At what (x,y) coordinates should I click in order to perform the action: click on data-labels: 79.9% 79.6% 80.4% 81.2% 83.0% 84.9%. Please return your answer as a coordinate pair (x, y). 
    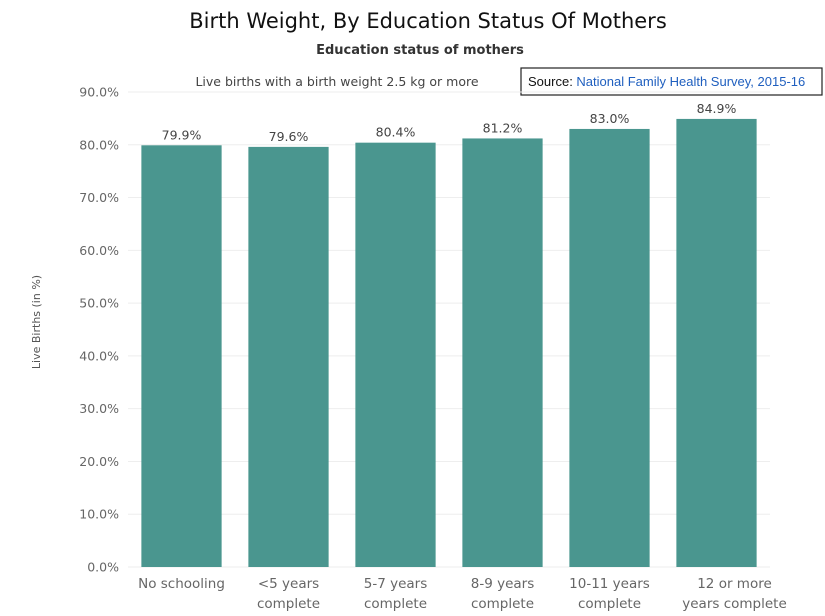
    Looking at the image, I should click on (449, 122).